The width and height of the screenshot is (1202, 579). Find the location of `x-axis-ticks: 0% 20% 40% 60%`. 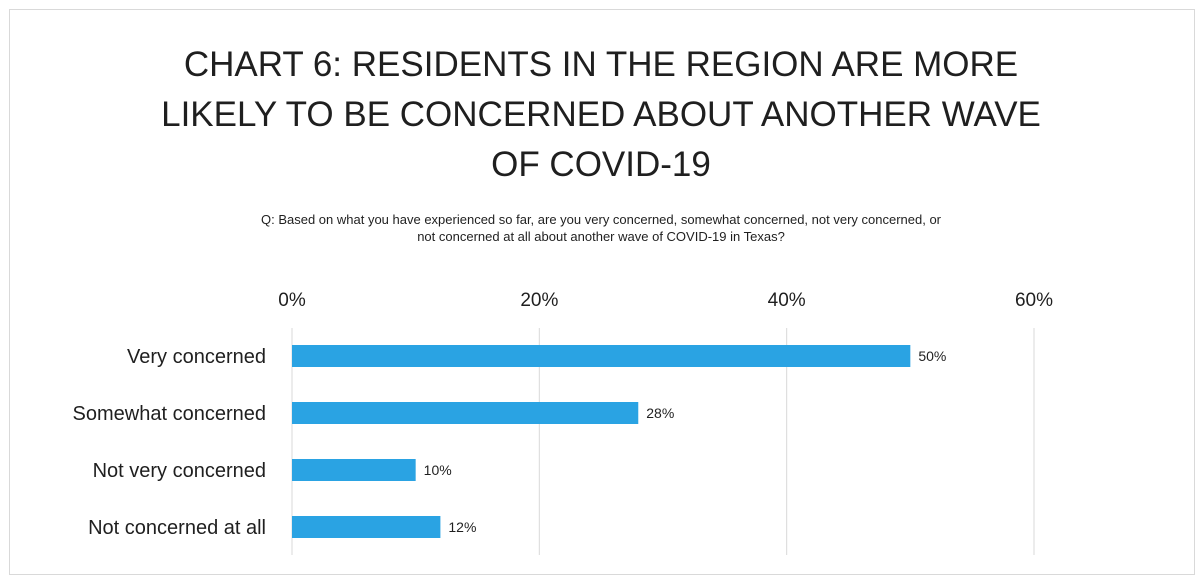

x-axis-ticks: 0% 20% 40% 60% is located at coordinates (665, 300).